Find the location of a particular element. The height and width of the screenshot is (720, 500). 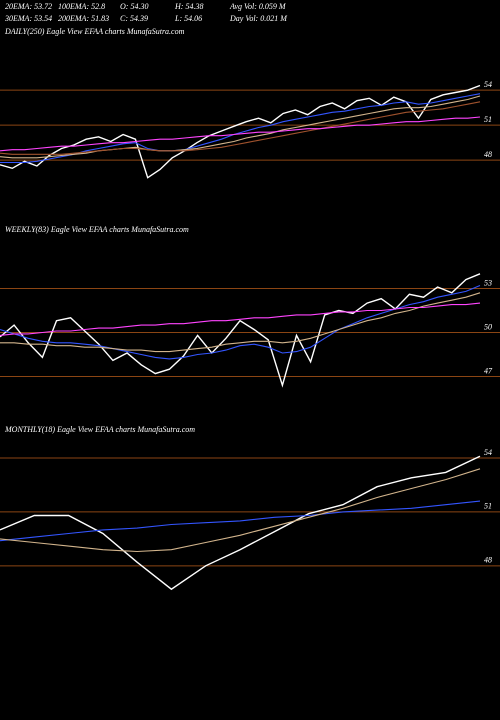

y-tick-label: 47 is located at coordinates (488, 370).